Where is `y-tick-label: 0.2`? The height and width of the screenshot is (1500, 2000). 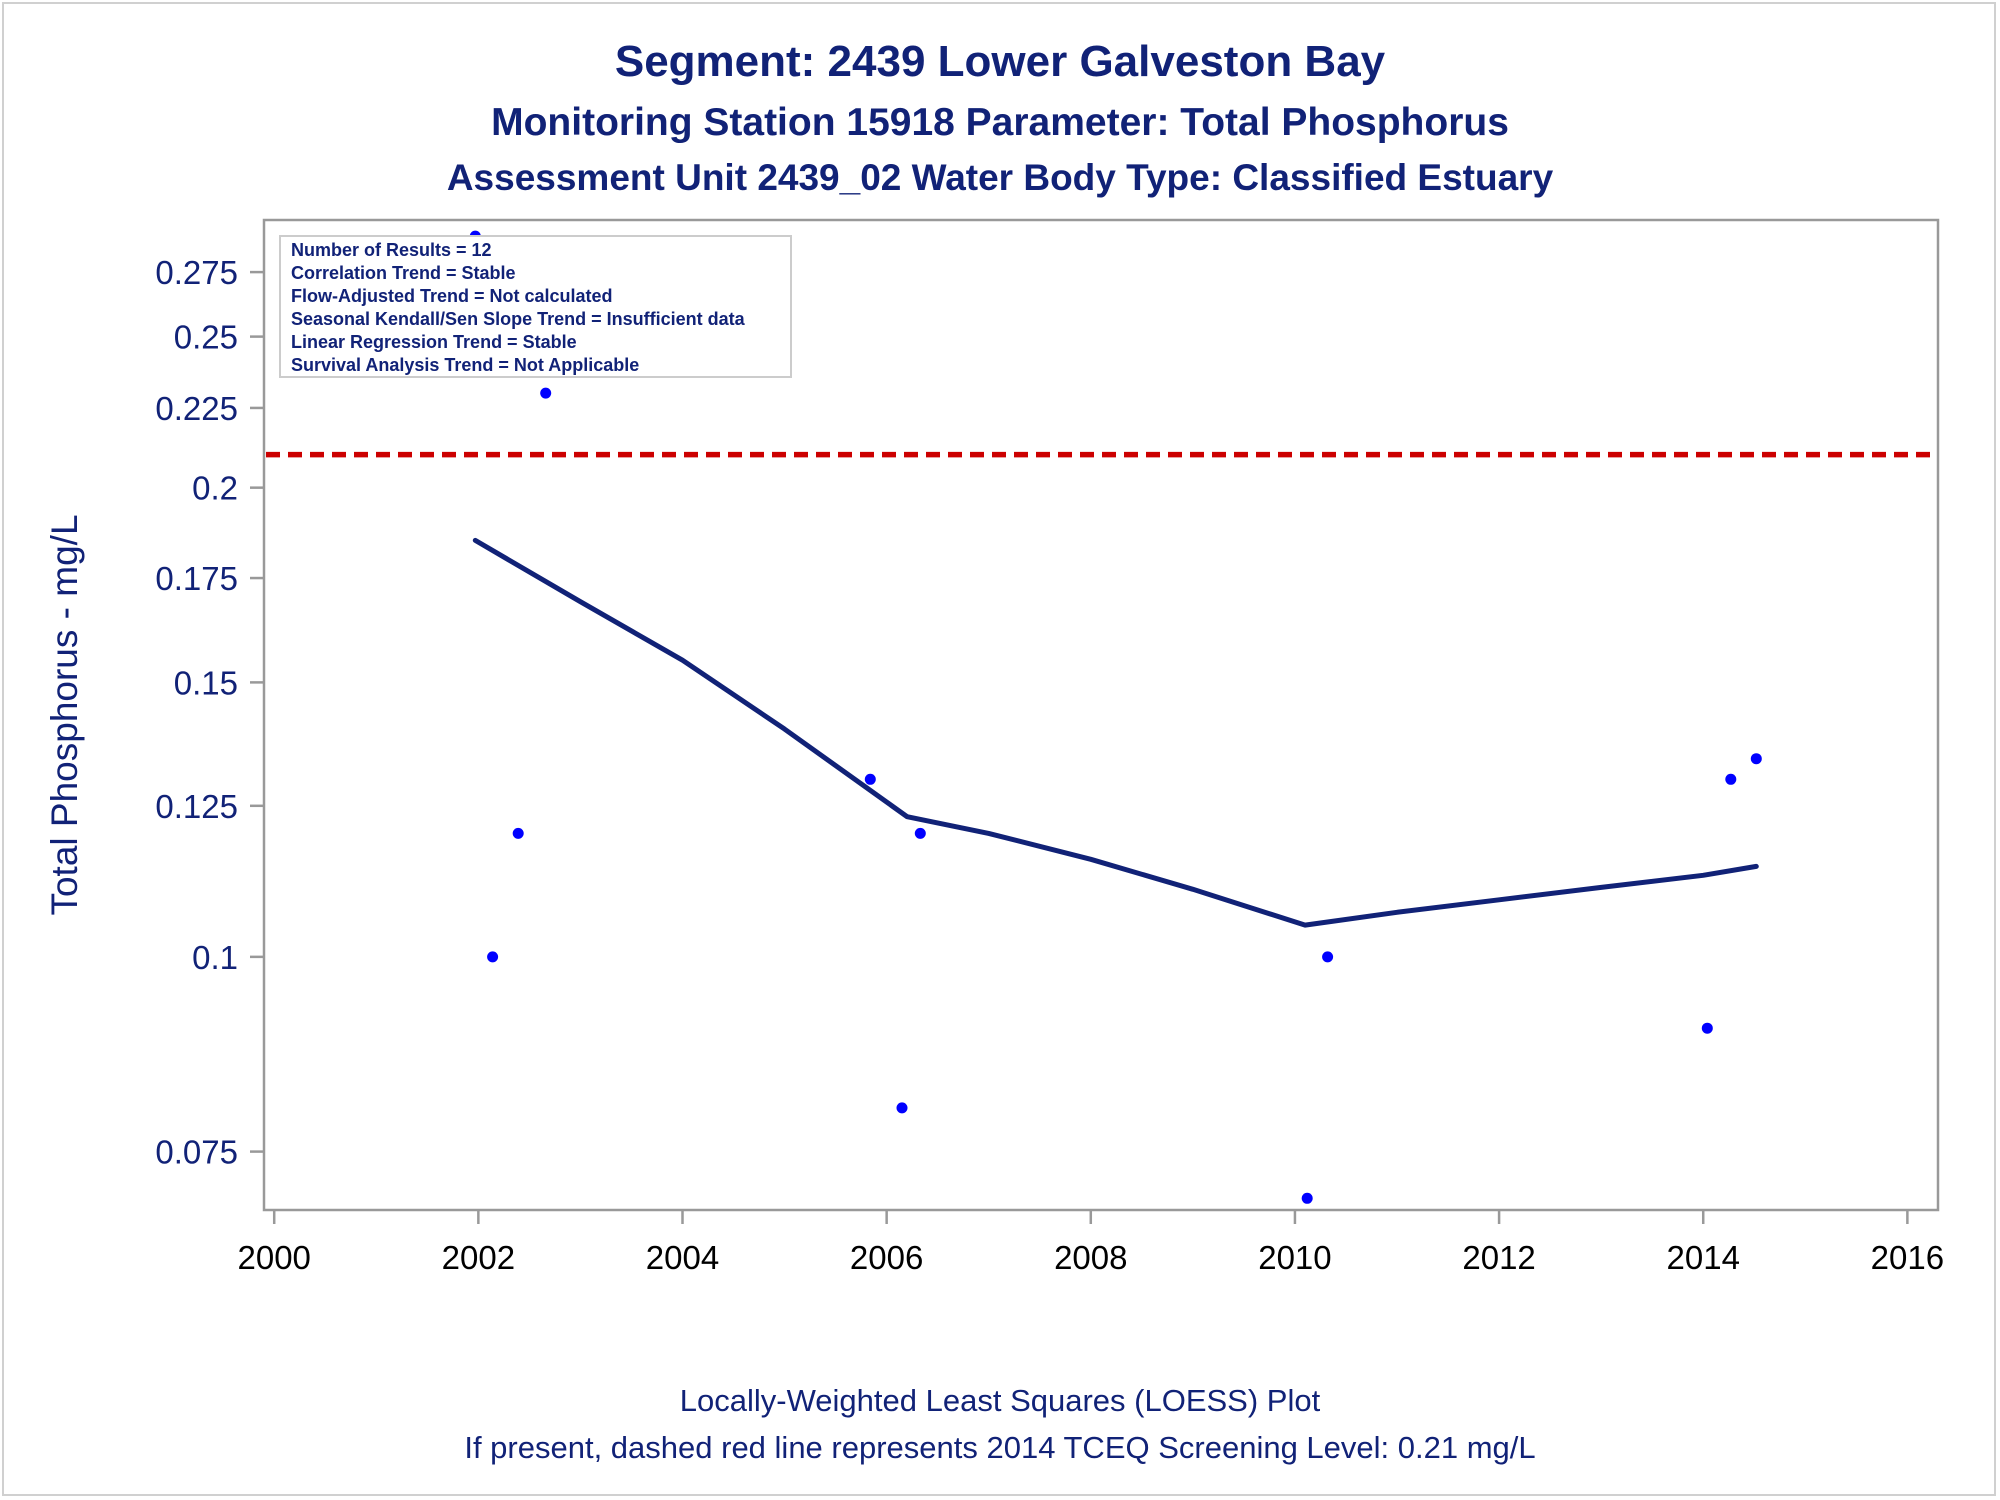 y-tick-label: 0.2 is located at coordinates (215, 488).